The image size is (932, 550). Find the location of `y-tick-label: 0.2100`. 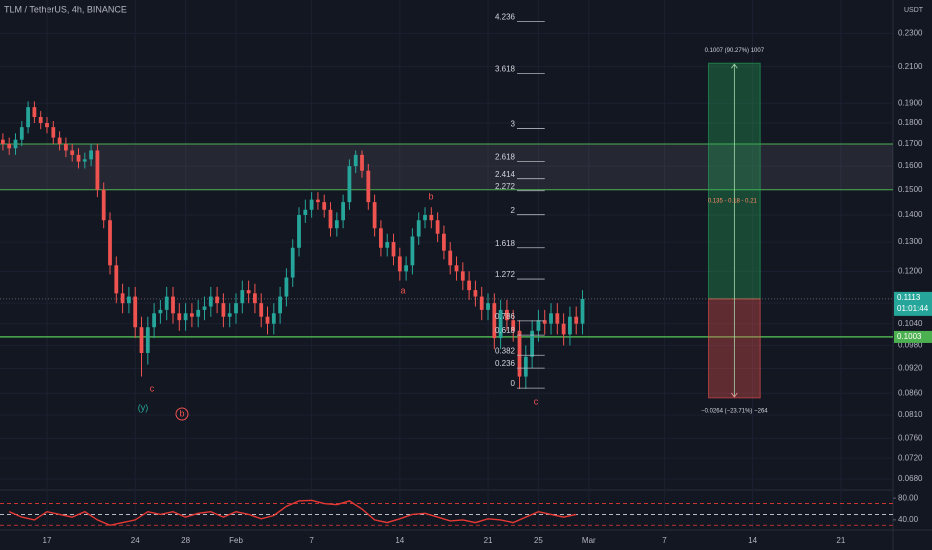

y-tick-label: 0.2100 is located at coordinates (910, 66).